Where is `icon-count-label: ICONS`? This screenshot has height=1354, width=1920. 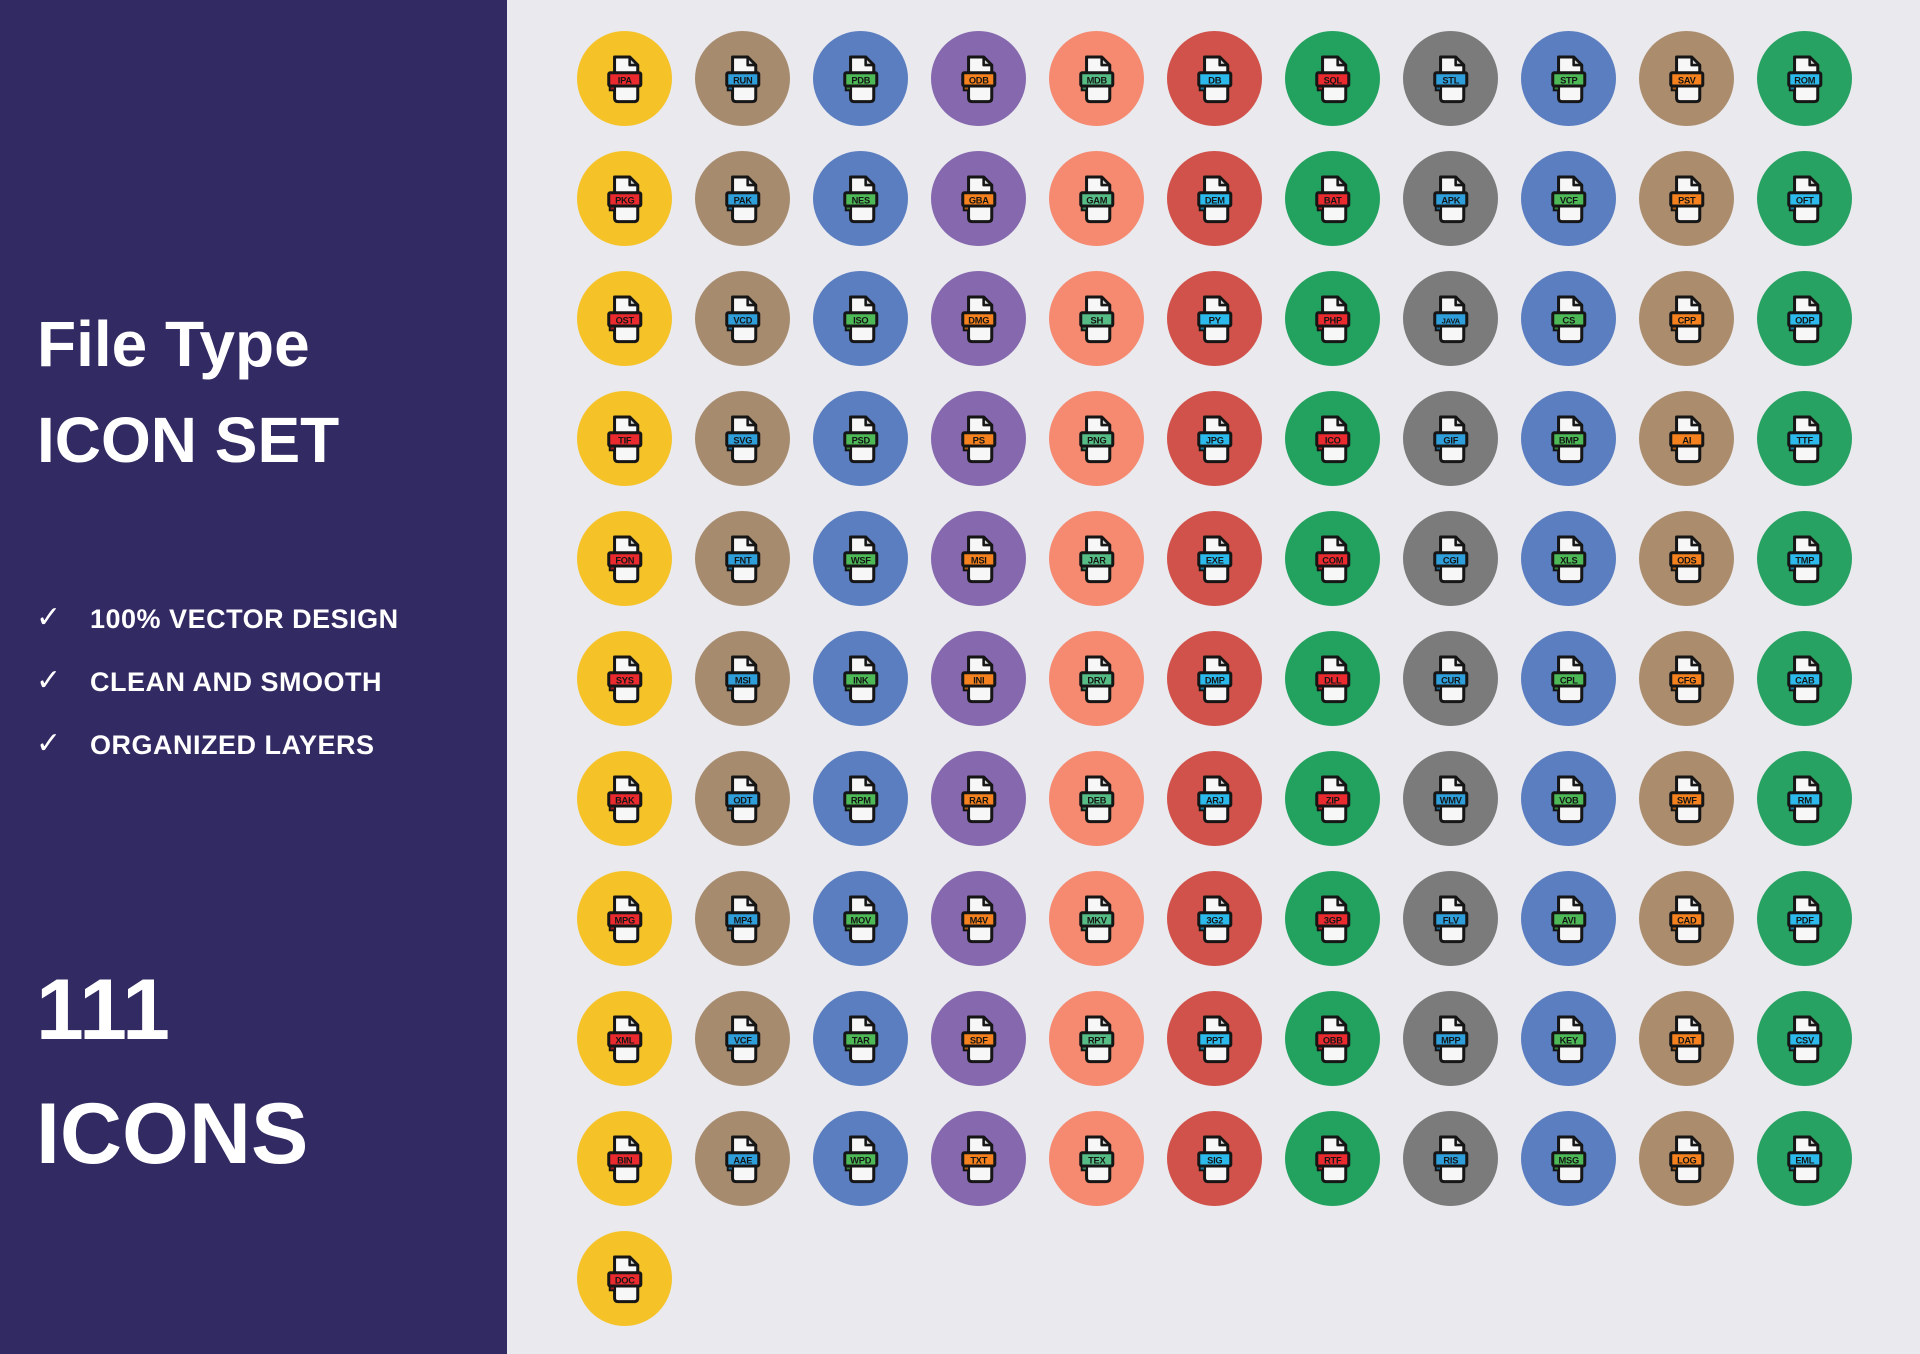 icon-count-label: ICONS is located at coordinates (172, 1134).